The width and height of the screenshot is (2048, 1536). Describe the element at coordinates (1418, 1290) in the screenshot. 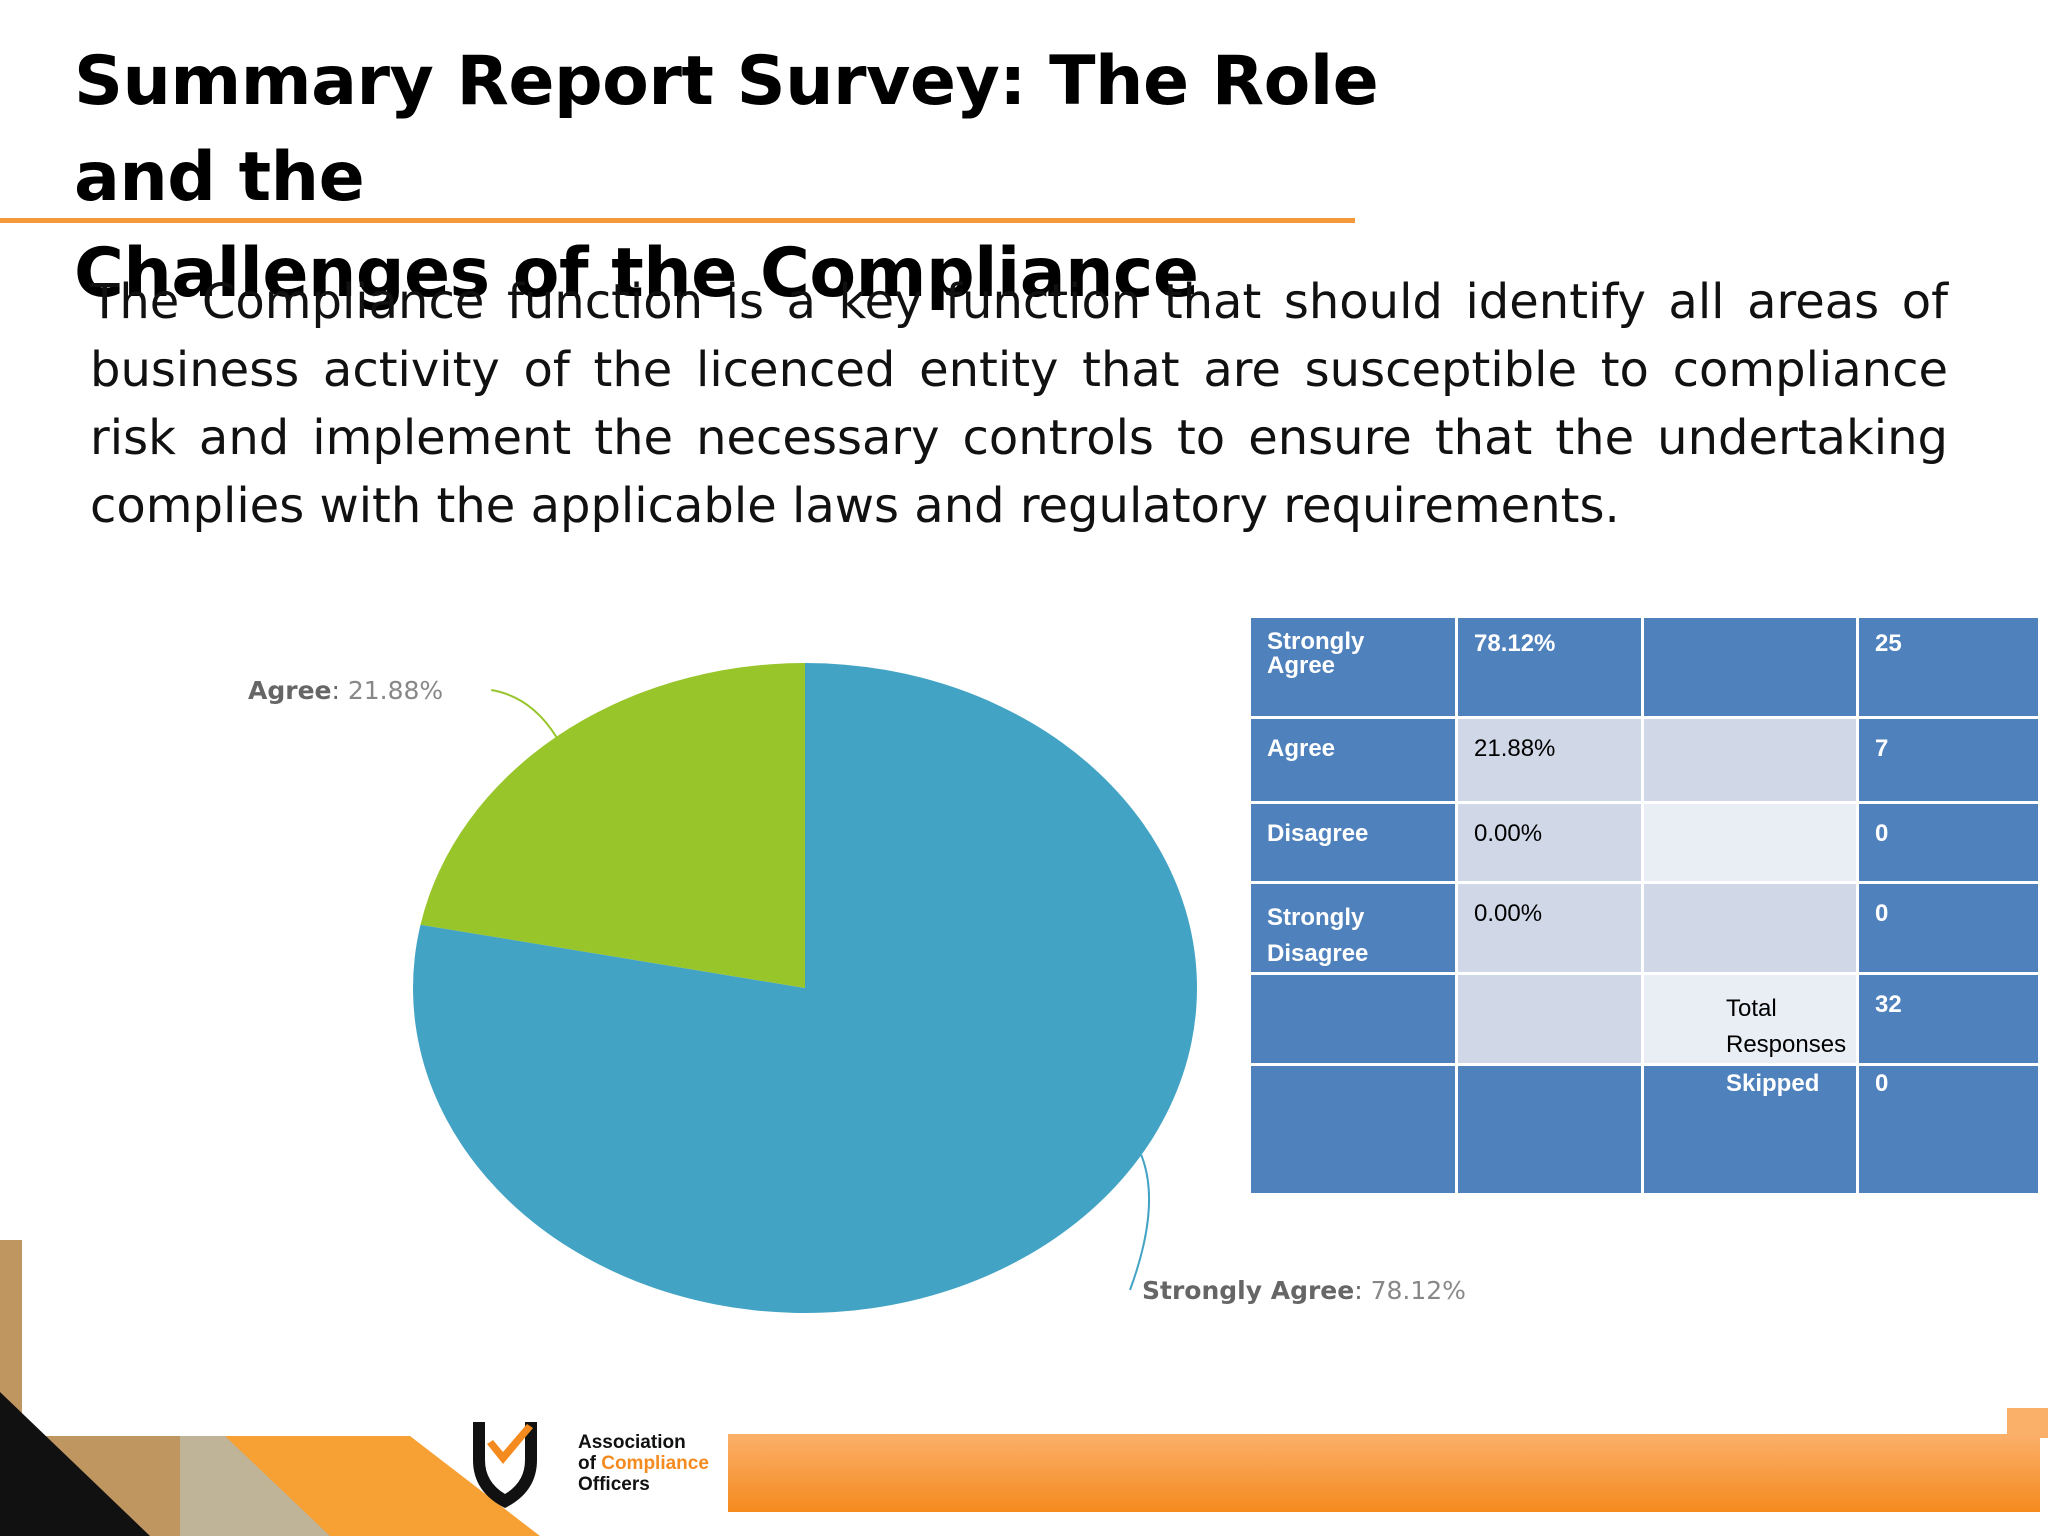

I see `slice-label-strongly-agree-value: 78.12%` at that location.